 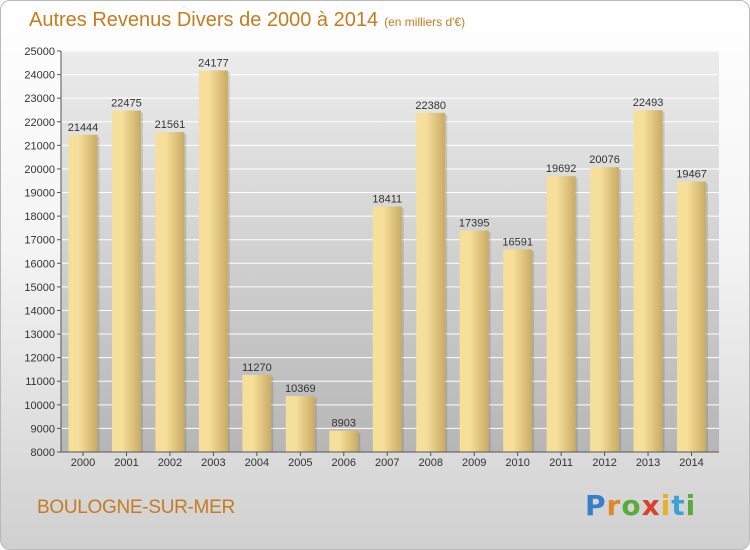 I want to click on y-tick-label: 11000, so click(x=40, y=382).